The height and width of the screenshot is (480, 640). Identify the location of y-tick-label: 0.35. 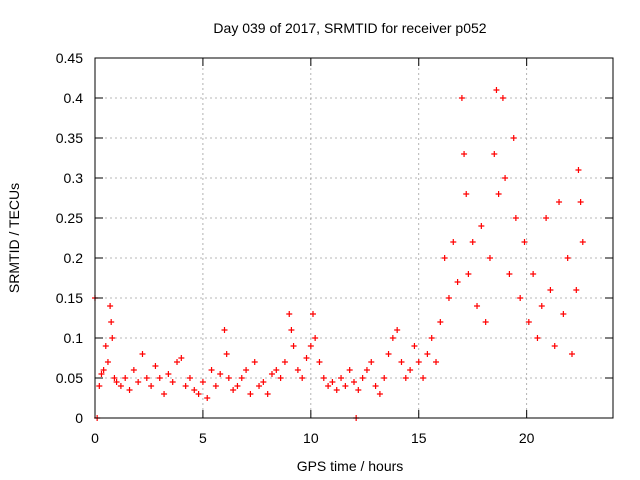
(69, 138).